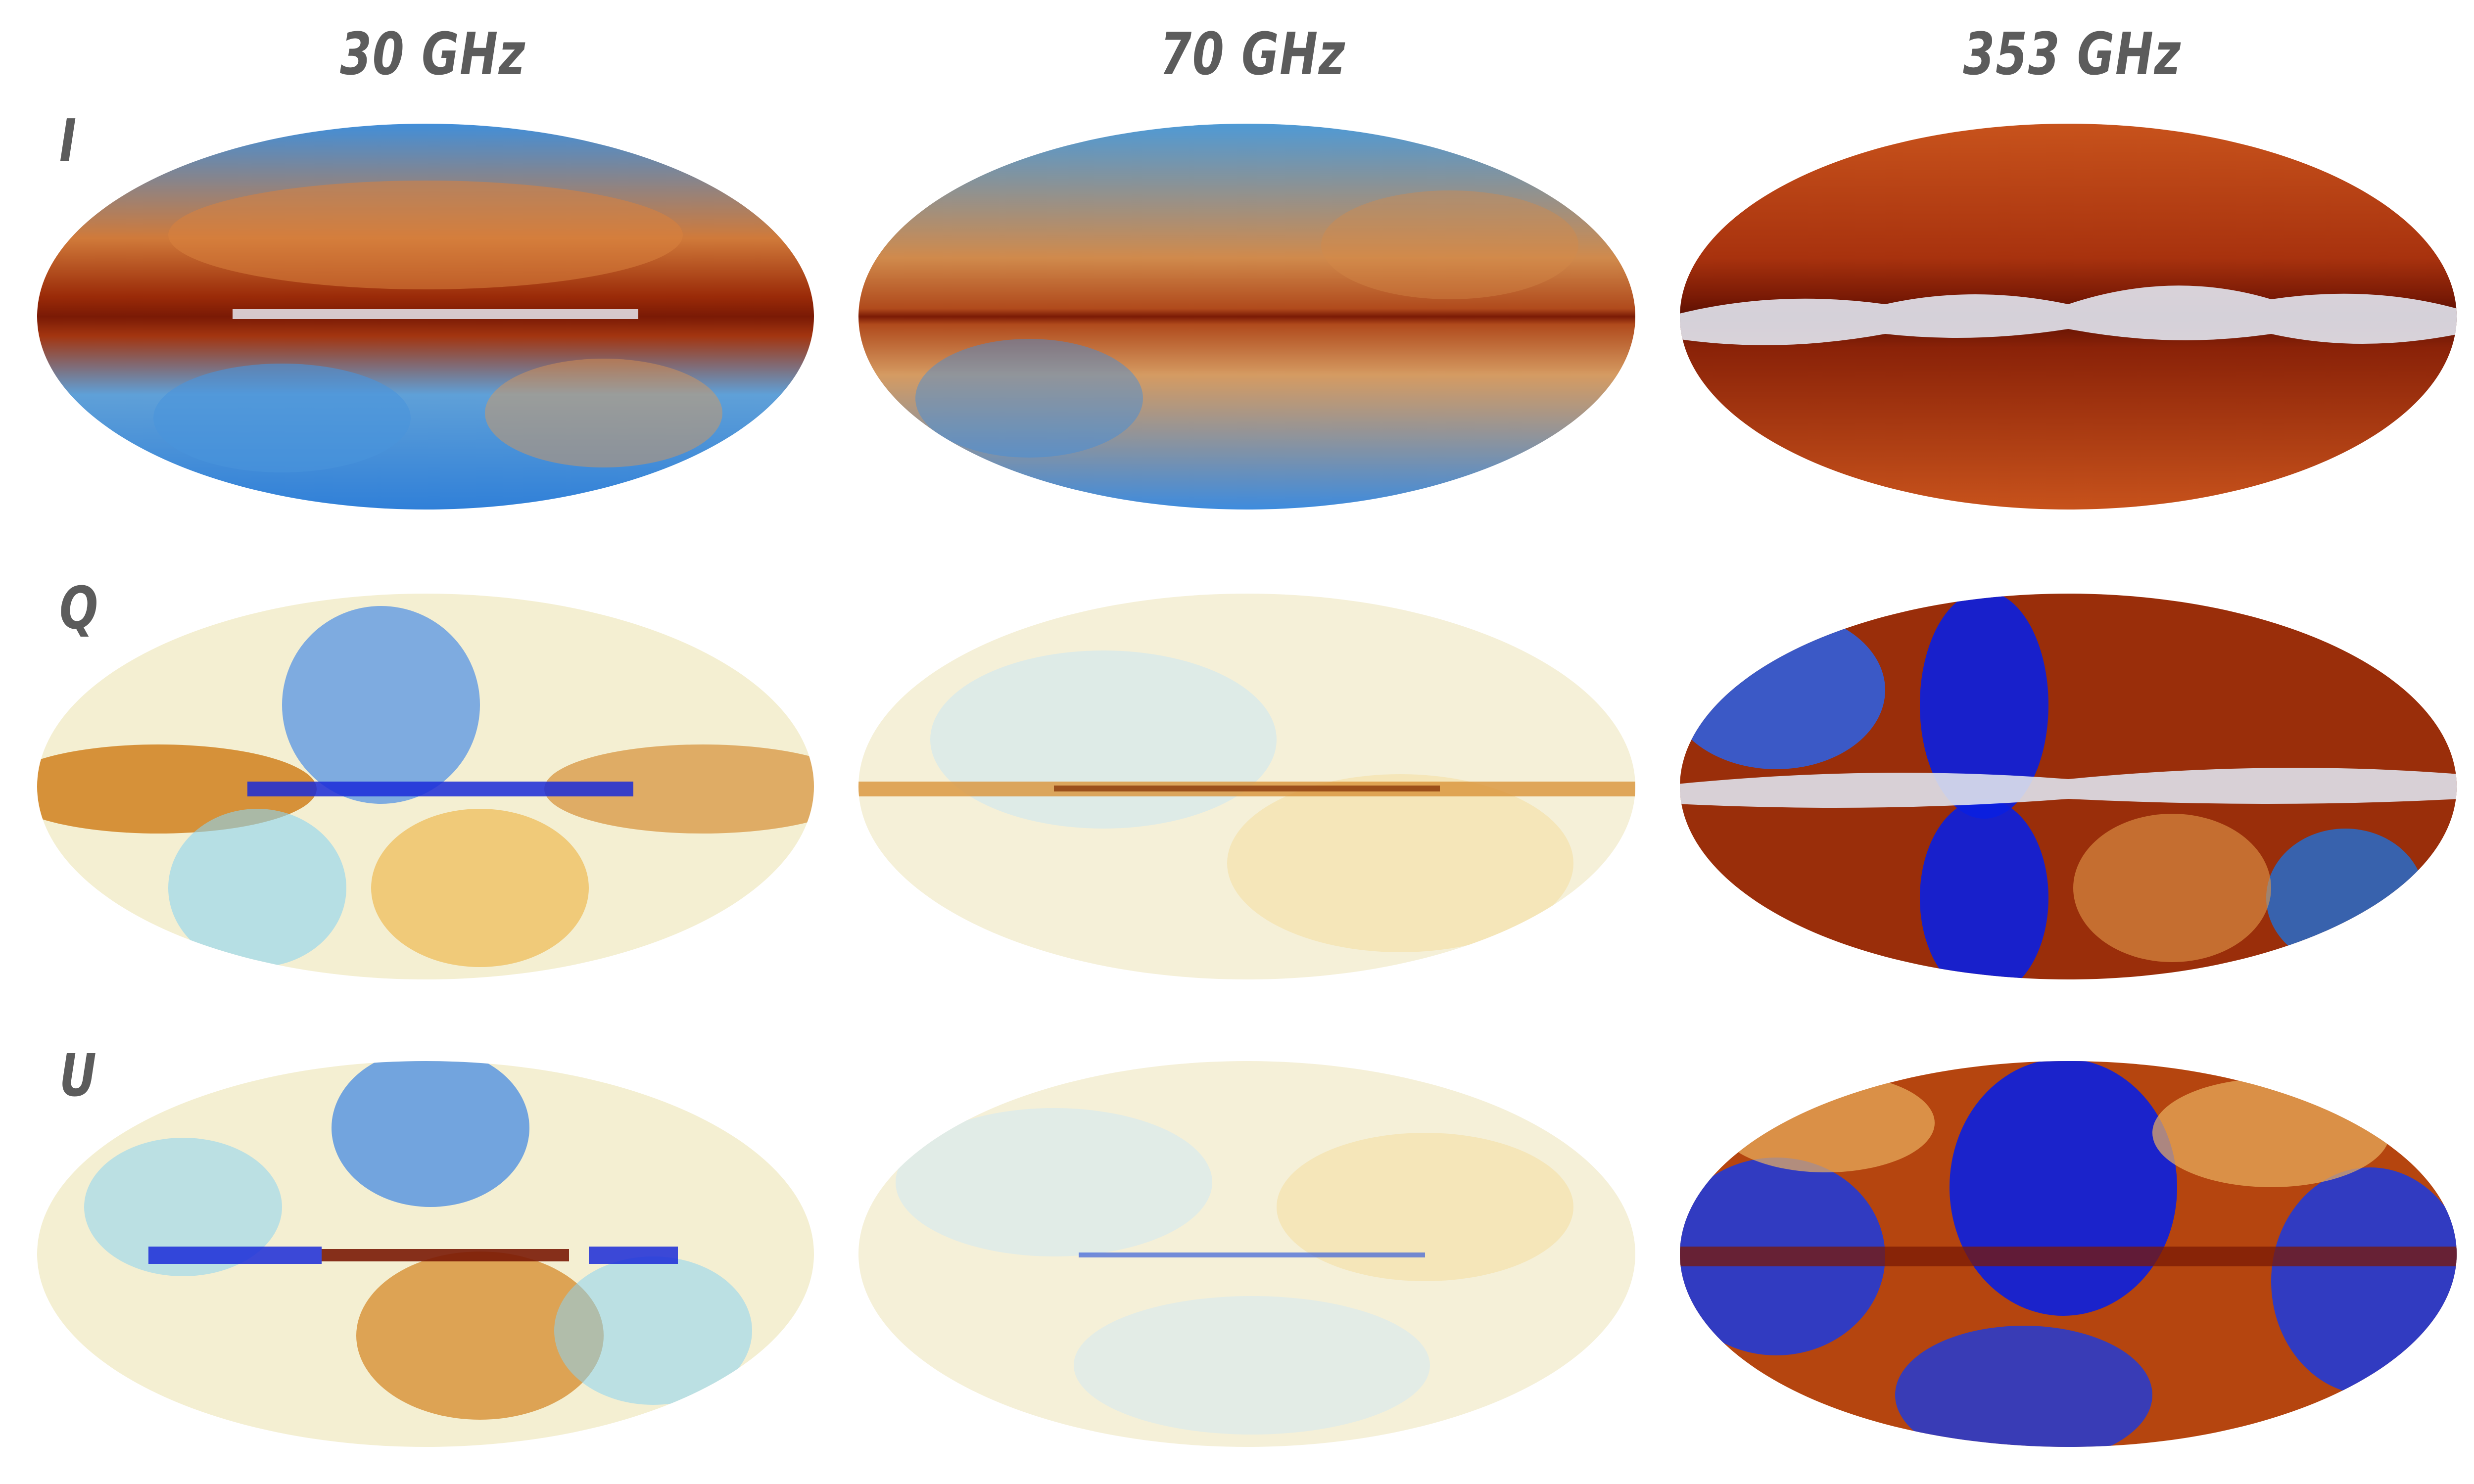 Image resolution: width=2474 pixels, height=1484 pixels. What do you see at coordinates (77, 1075) in the screenshot?
I see `row-label-u: U` at bounding box center [77, 1075].